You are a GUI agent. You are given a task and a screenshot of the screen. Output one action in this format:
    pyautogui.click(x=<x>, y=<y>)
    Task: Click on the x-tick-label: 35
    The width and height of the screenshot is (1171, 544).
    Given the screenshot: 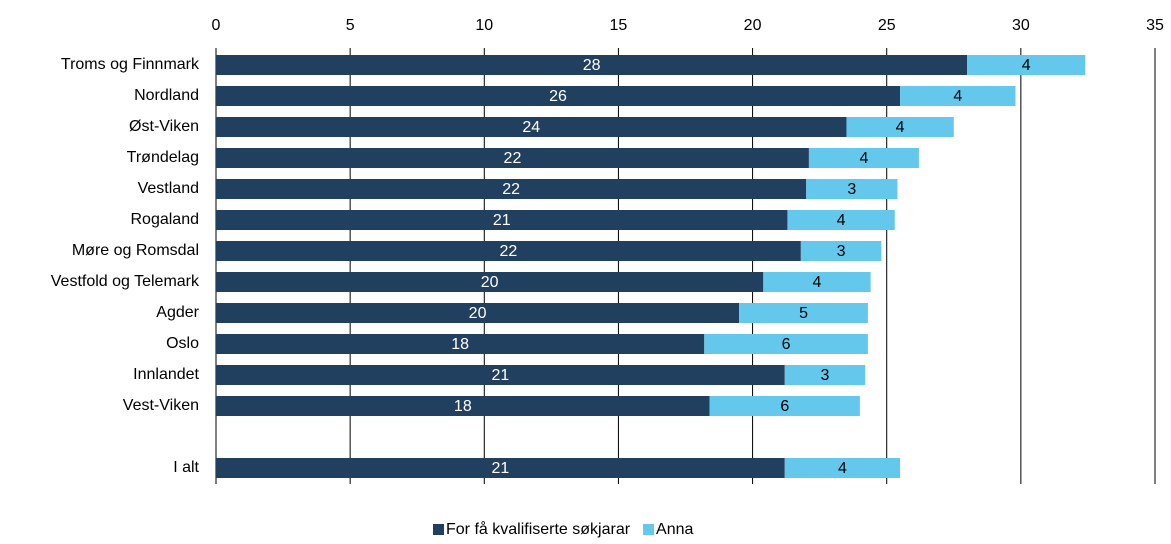 What is the action you would take?
    pyautogui.click(x=1155, y=25)
    